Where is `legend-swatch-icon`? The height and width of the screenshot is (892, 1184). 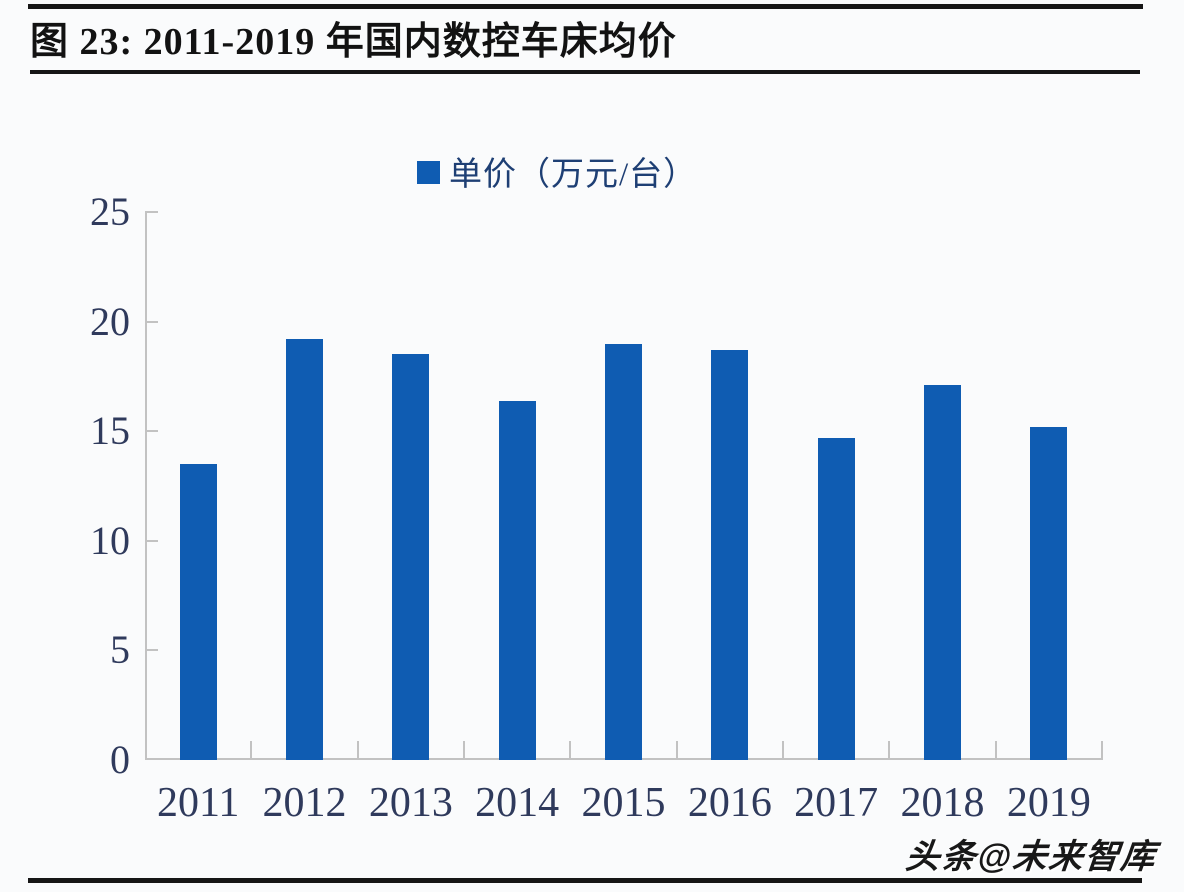
legend-swatch-icon is located at coordinates (428, 172).